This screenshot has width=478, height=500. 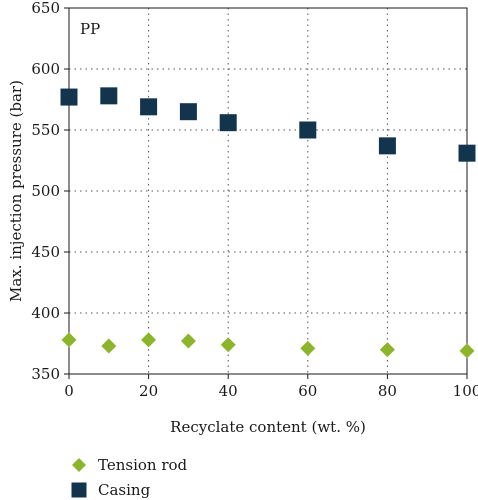 What do you see at coordinates (124, 490) in the screenshot?
I see `legend-label-casing: Casing` at bounding box center [124, 490].